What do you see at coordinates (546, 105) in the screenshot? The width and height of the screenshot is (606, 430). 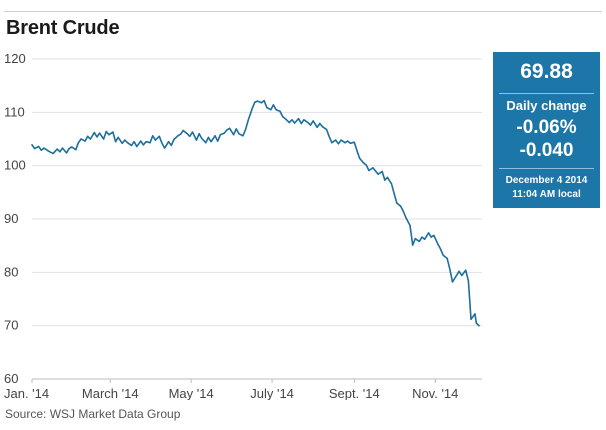 I see `daily-change-label: Daily change` at bounding box center [546, 105].